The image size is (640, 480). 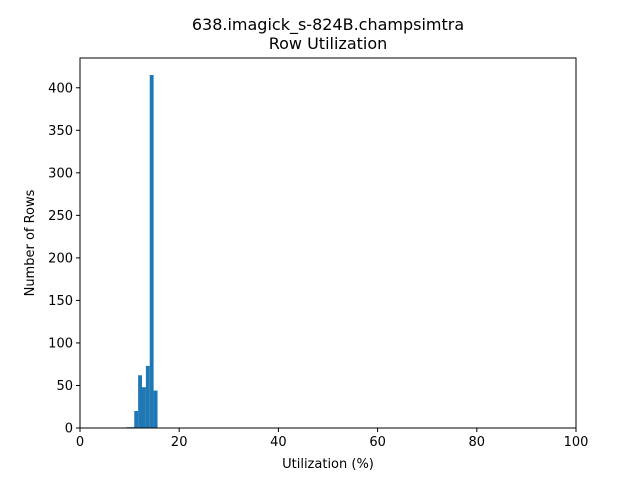 I want to click on x-axis-ticks: 0 20 40 60 80 100, so click(x=332, y=439).